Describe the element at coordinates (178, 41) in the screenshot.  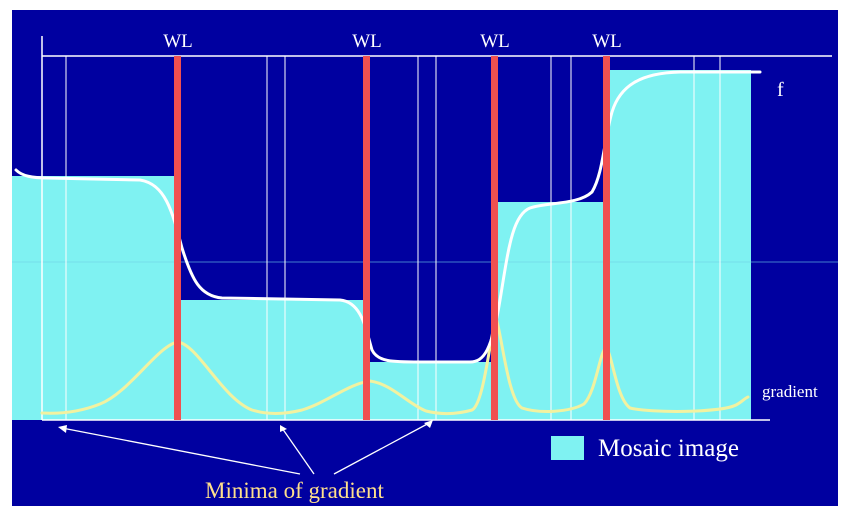
I see `watershed-label-1: WL` at that location.